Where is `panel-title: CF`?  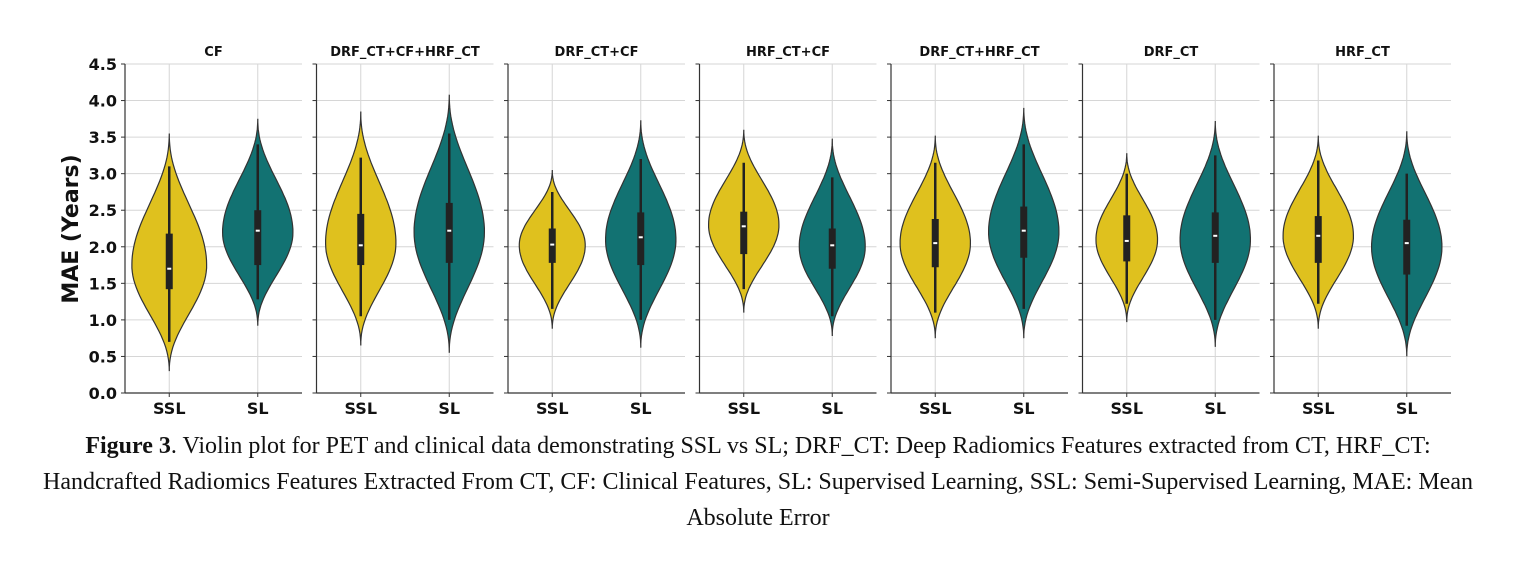
panel-title: CF is located at coordinates (213, 52).